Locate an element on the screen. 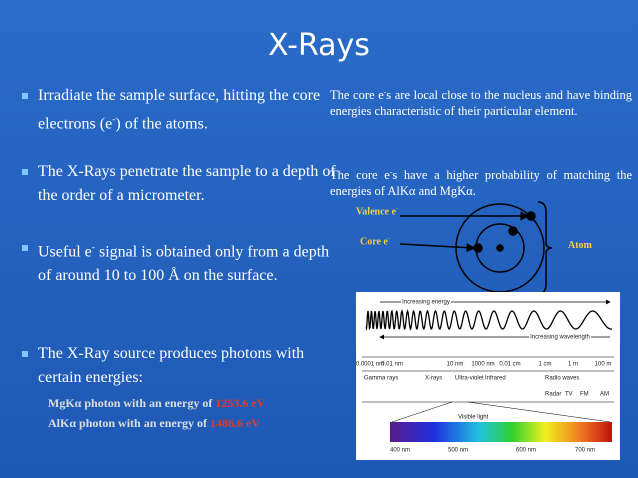 The image size is (638, 478). radio-label: AM is located at coordinates (604, 395).